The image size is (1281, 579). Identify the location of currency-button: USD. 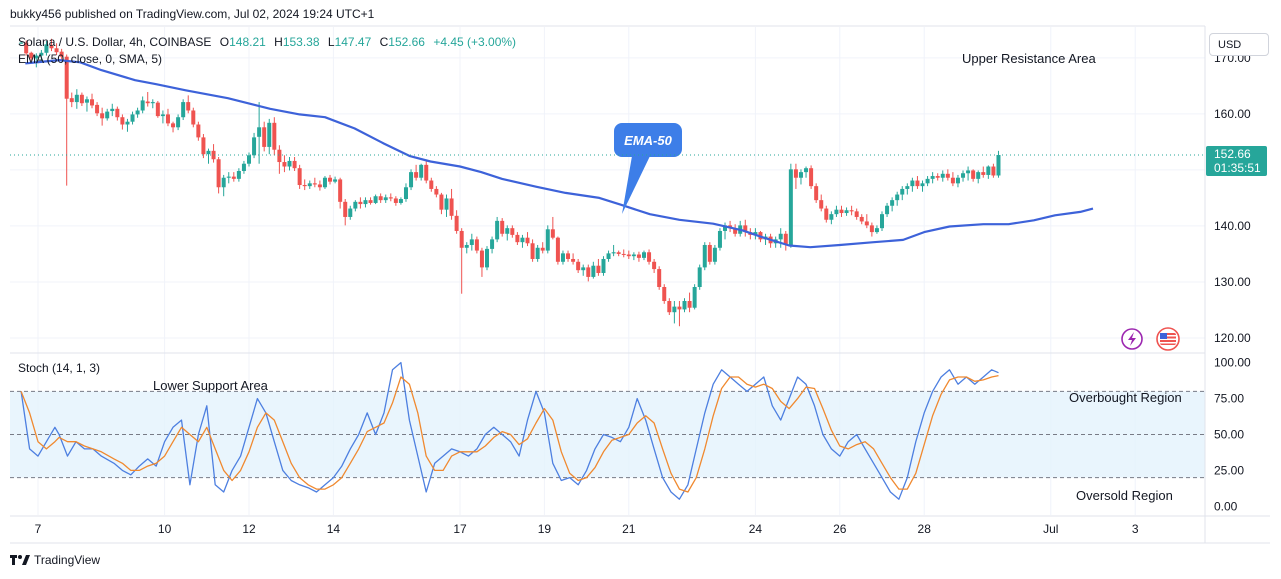
(1239, 44).